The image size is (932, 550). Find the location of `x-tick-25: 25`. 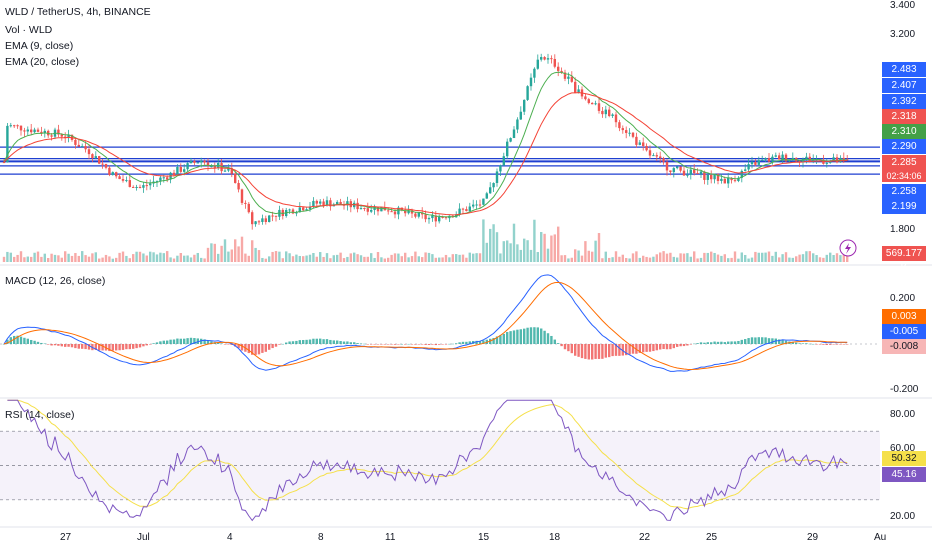

x-tick-25: 25 is located at coordinates (712, 537).